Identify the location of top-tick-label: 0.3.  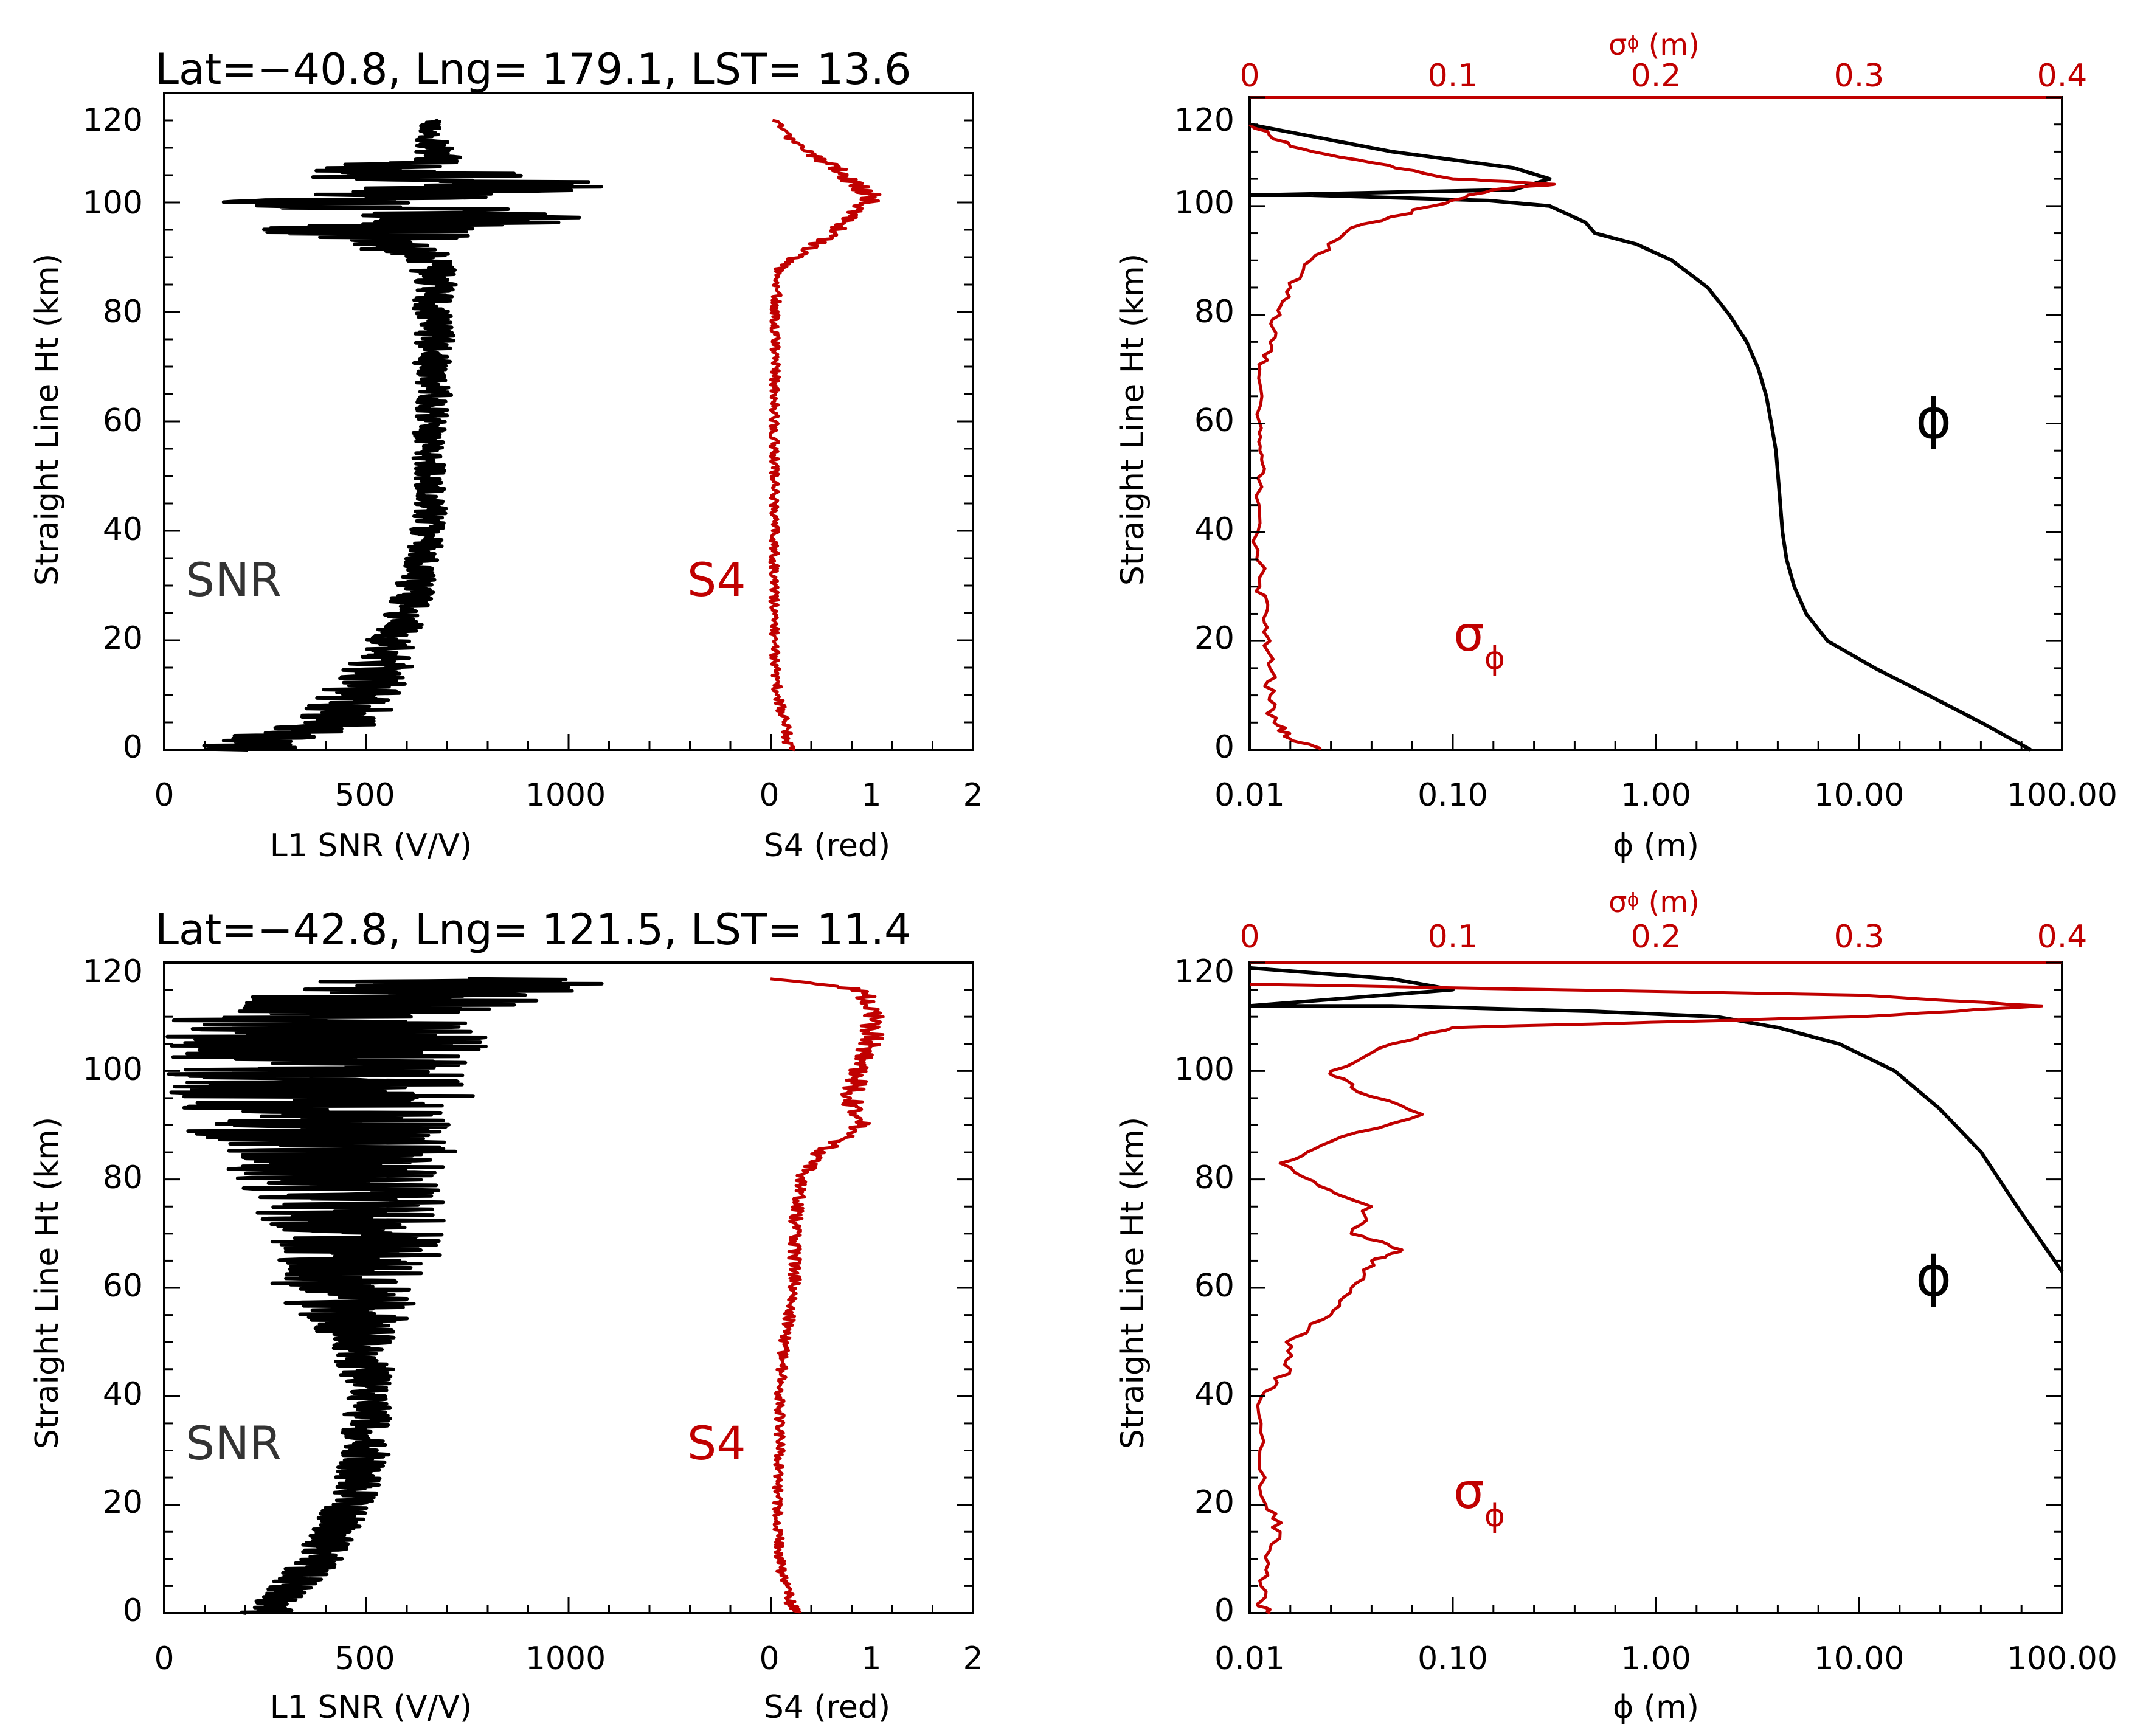
(1859, 937).